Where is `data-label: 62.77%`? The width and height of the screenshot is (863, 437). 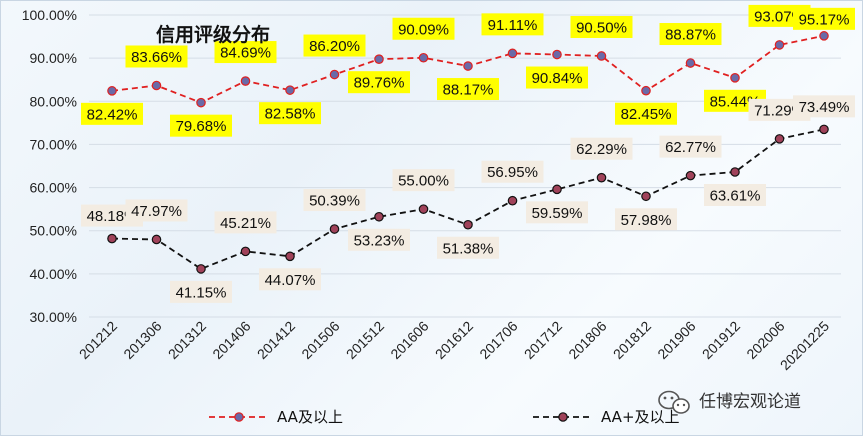
data-label: 62.77% is located at coordinates (690, 146).